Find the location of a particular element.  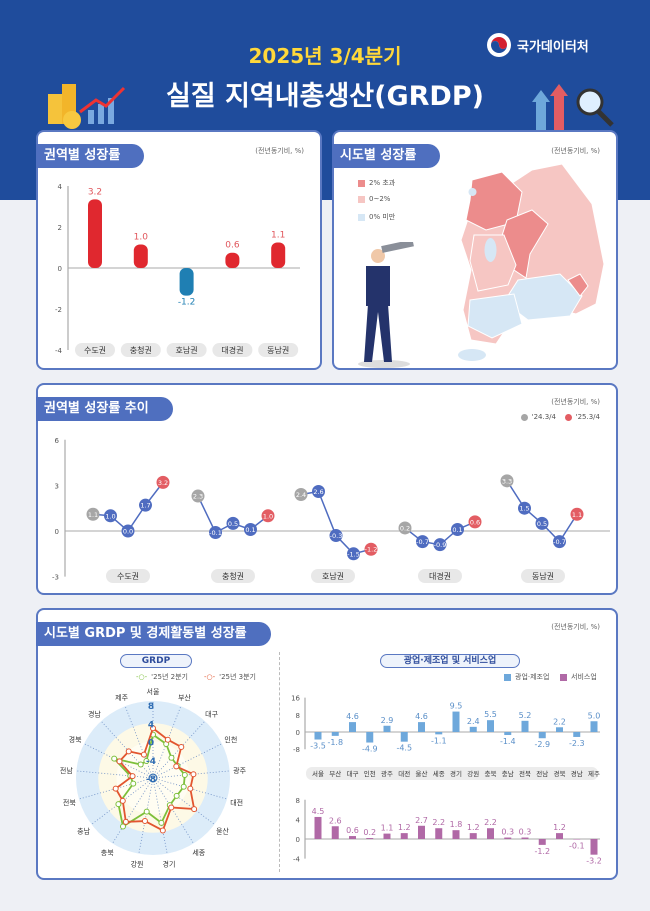

legend-item: '25.3/4 is located at coordinates (582, 417).